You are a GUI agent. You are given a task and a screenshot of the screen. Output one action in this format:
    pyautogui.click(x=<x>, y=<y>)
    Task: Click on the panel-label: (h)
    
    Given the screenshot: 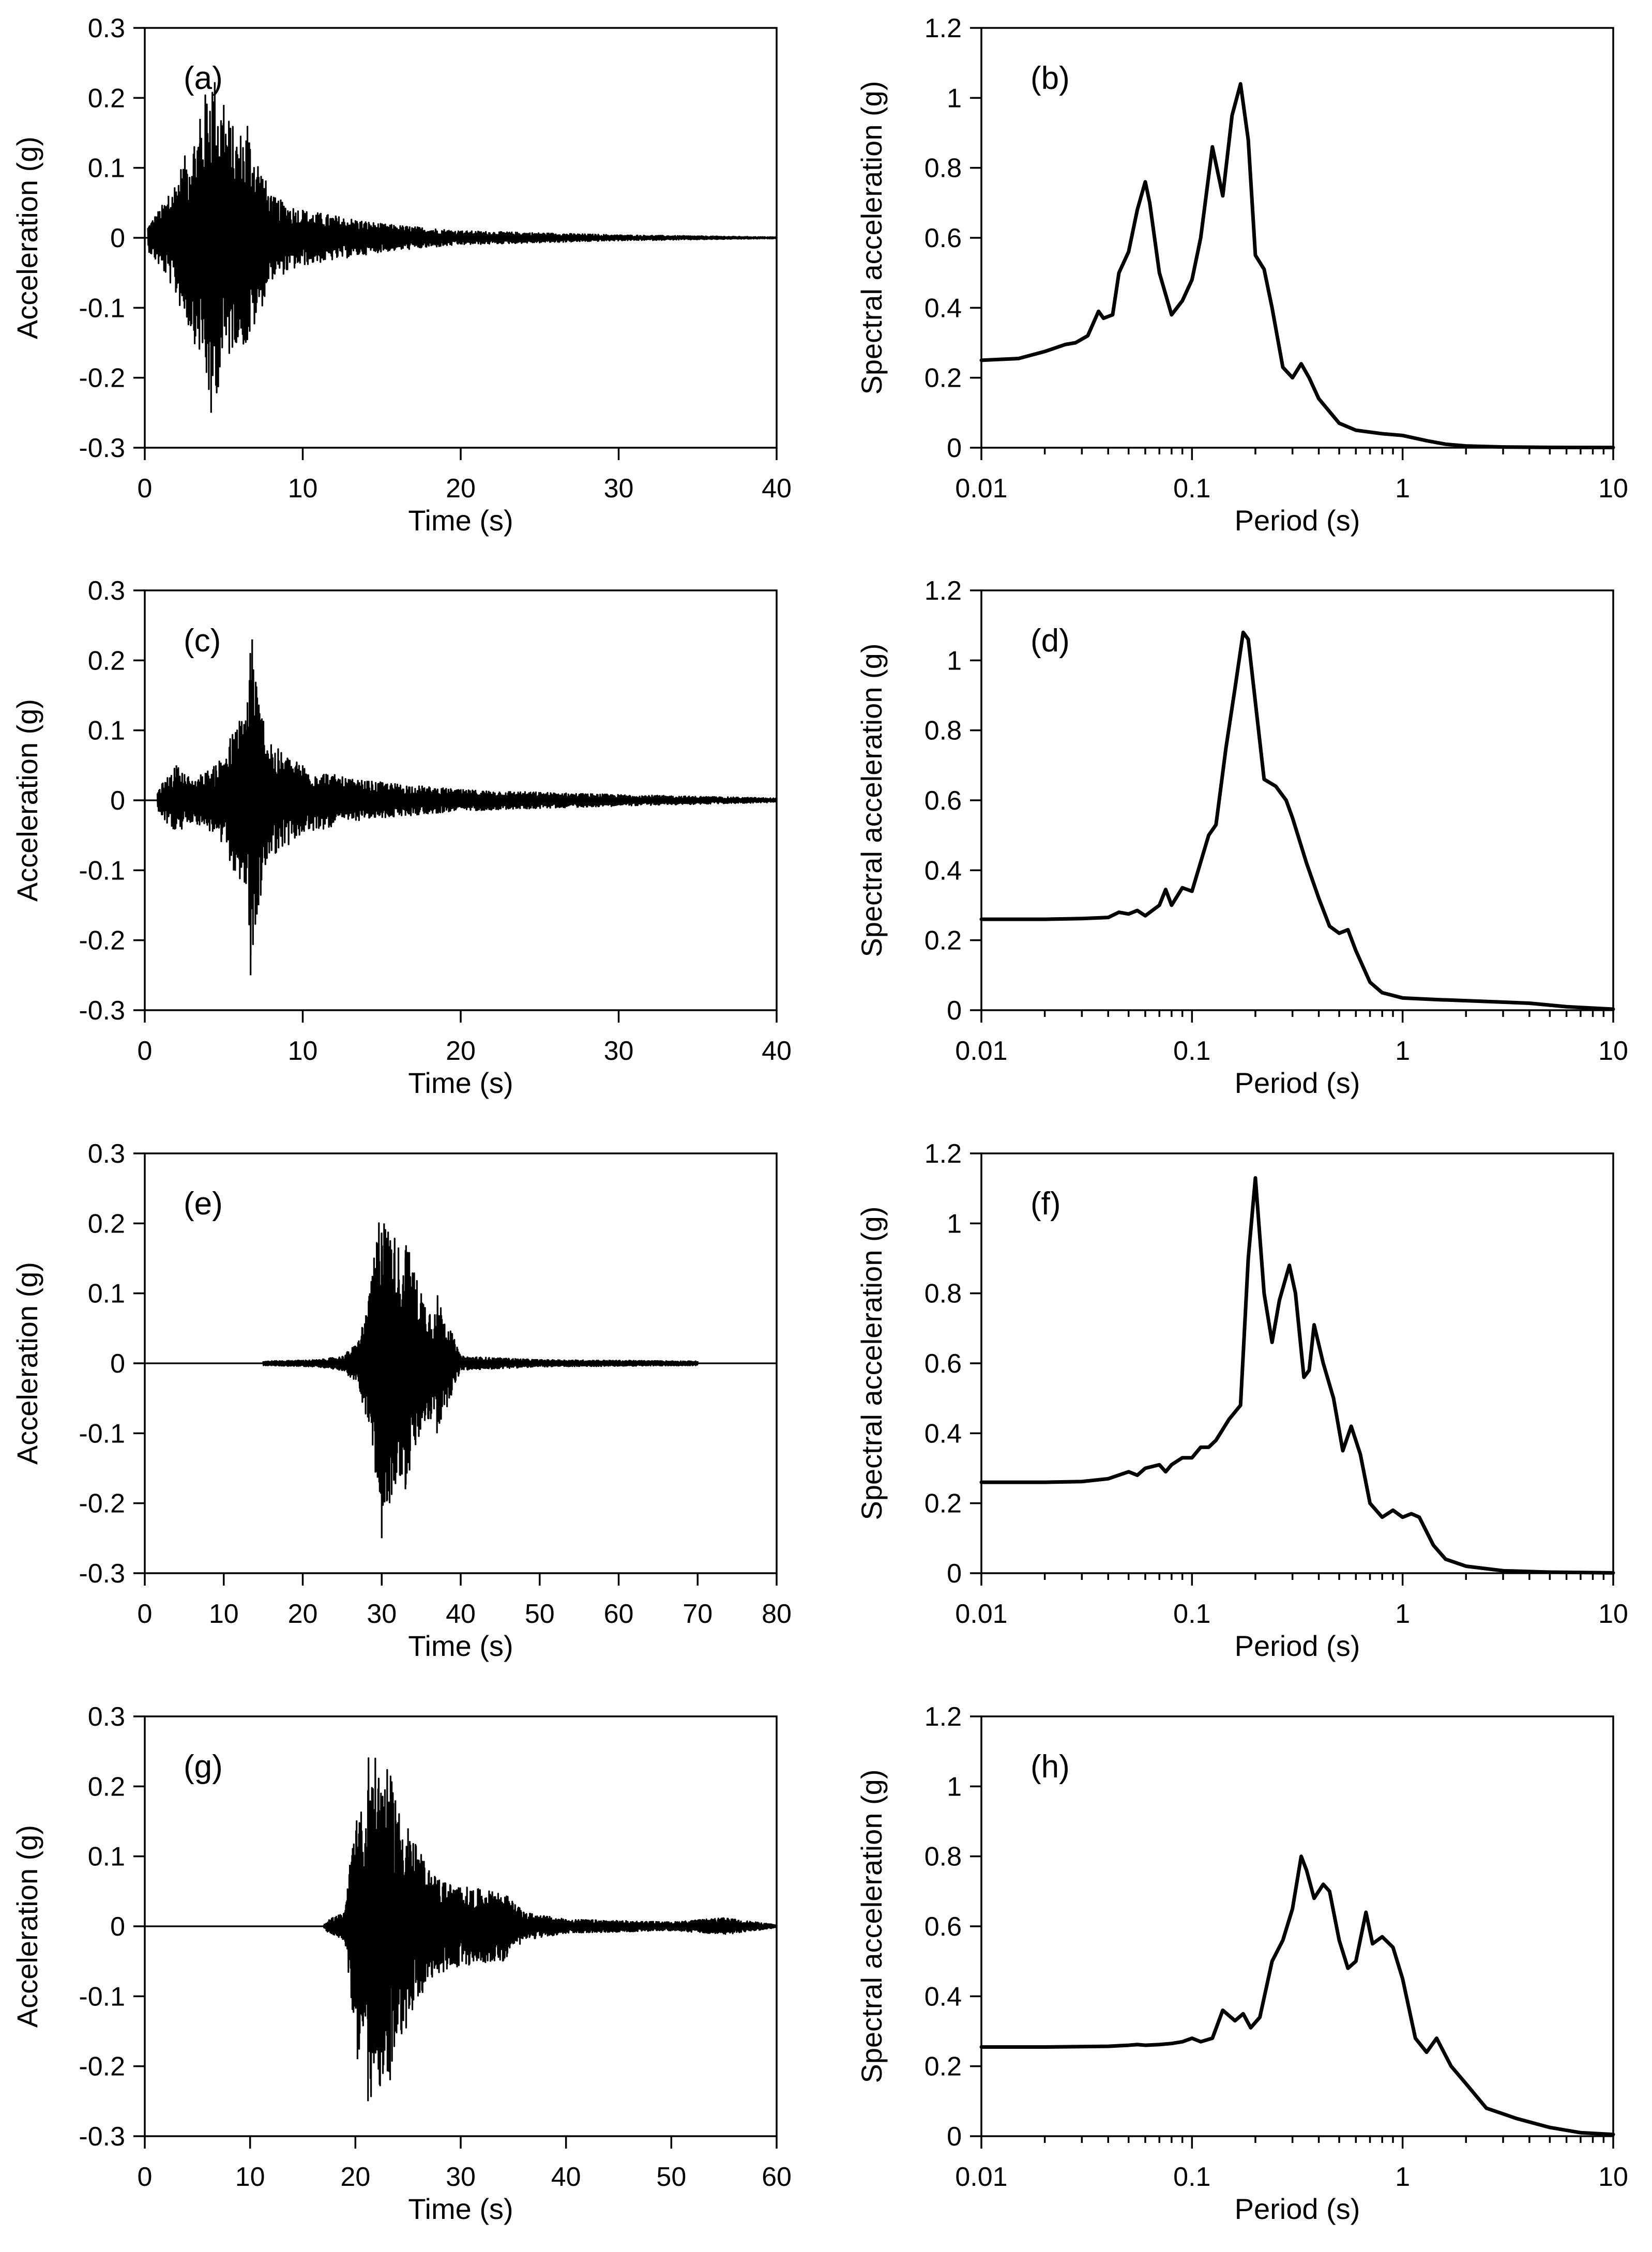 What is the action you would take?
    pyautogui.click(x=1050, y=1767)
    